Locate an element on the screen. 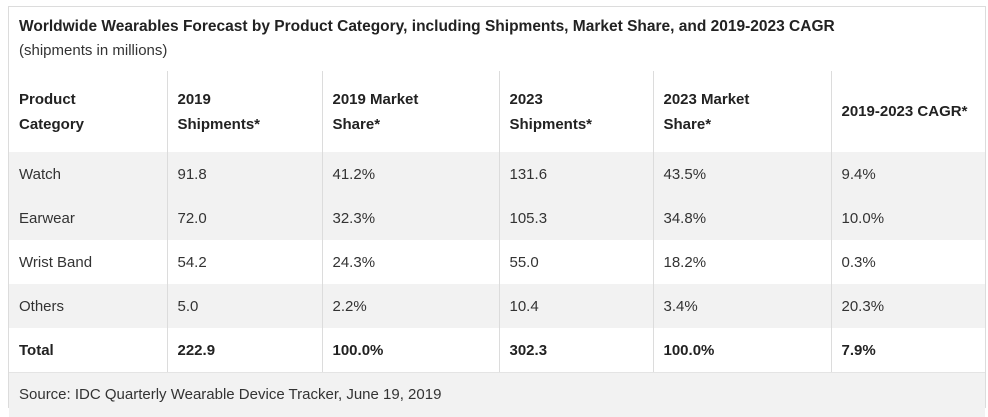 Image resolution: width=988 pixels, height=417 pixels. table-row-wrist-band: Wrist Band 54.2 24.3% 55.0 18.2% 0.3% is located at coordinates (497, 262).